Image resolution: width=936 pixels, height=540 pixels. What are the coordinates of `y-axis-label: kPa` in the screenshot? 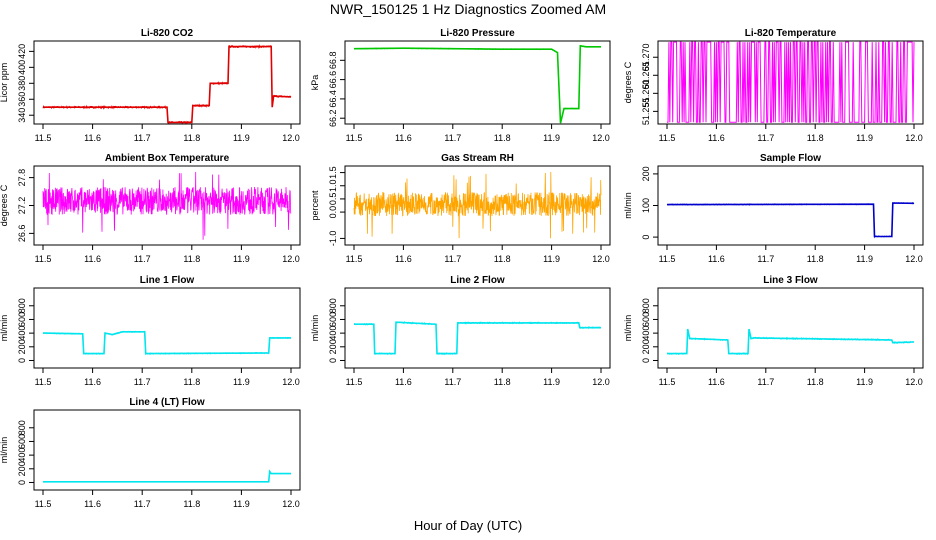 It's located at (315, 83).